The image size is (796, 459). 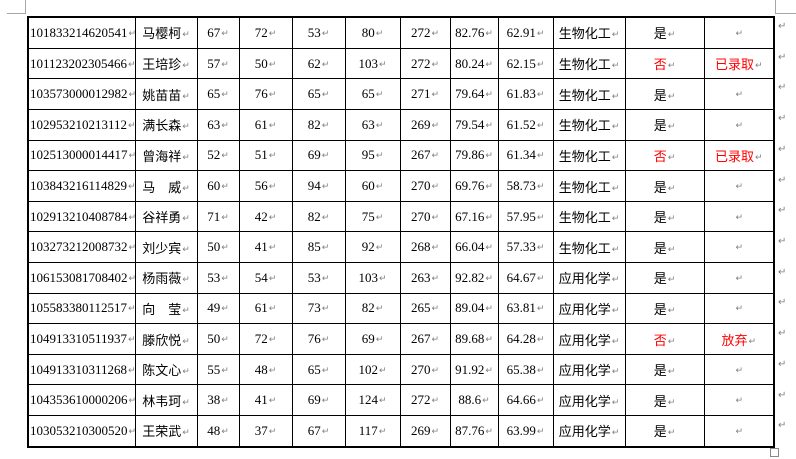 I want to click on score-3-cell: 65↵, so click(x=318, y=369).